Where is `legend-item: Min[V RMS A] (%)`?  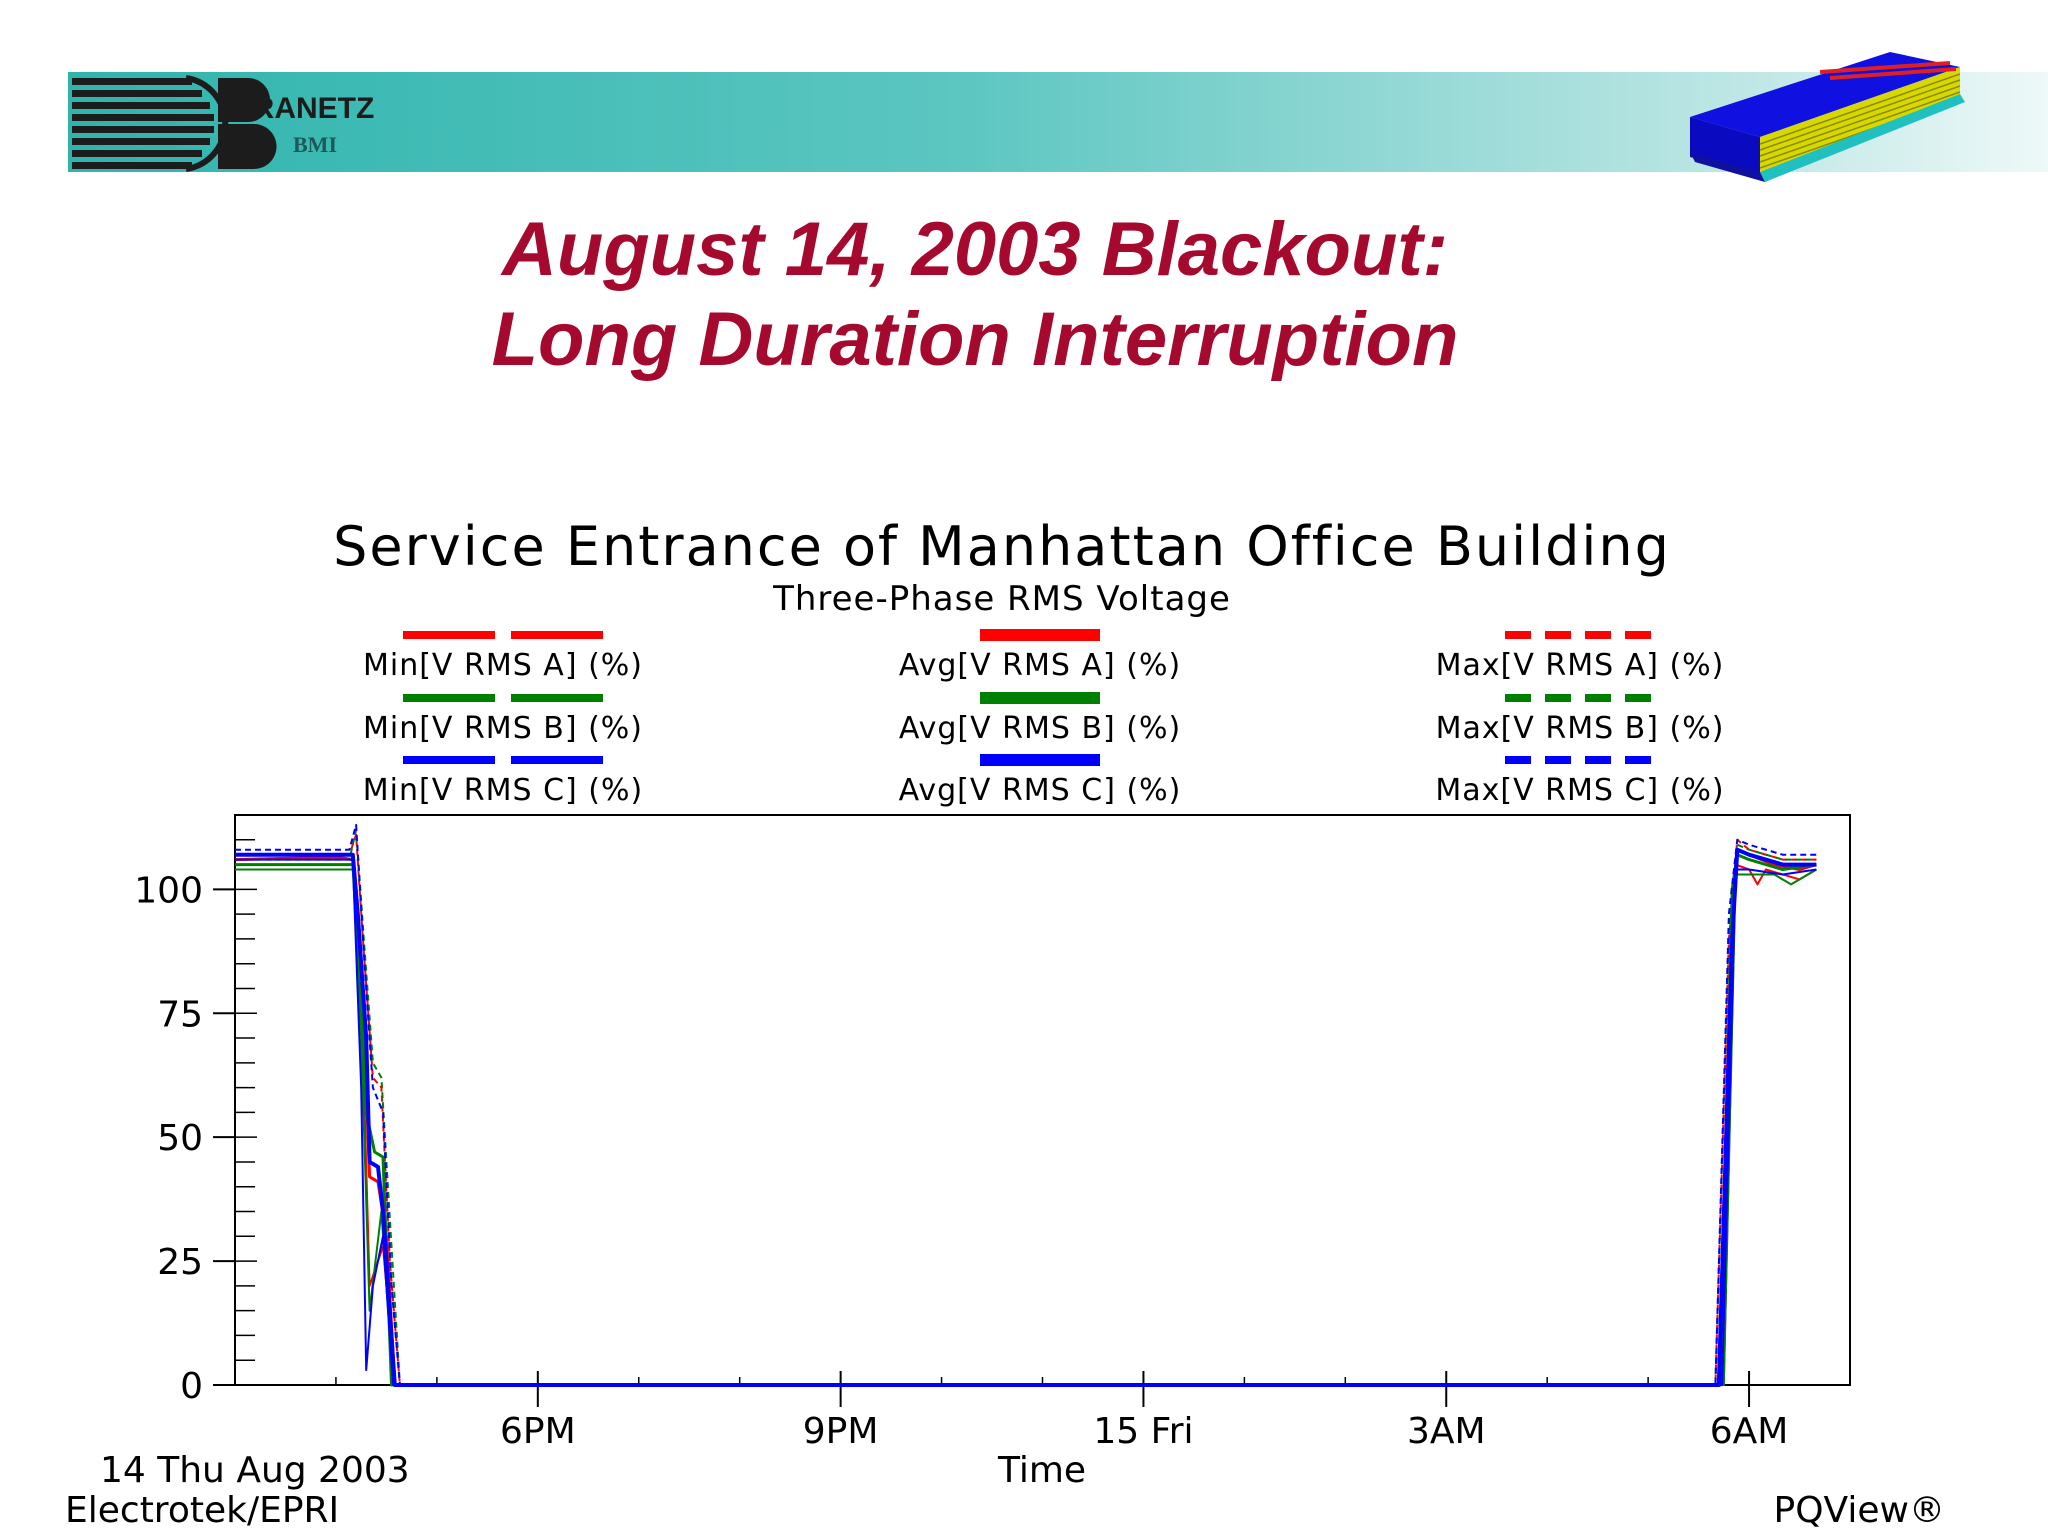 legend-item: Min[V RMS A] (%) is located at coordinates (503, 657).